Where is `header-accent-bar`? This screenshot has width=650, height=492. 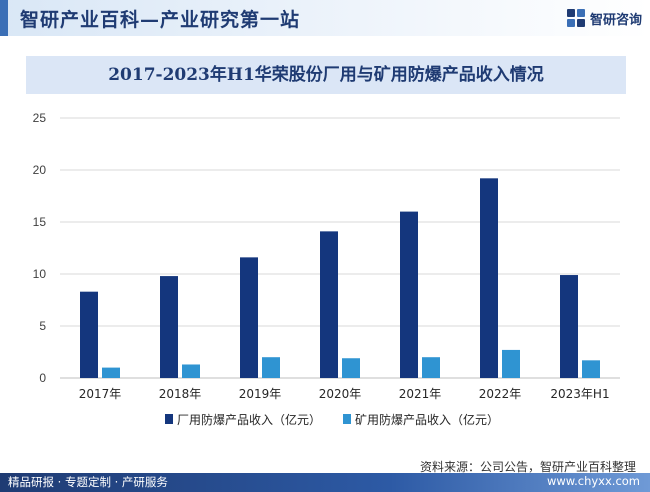 header-accent-bar is located at coordinates (4, 18).